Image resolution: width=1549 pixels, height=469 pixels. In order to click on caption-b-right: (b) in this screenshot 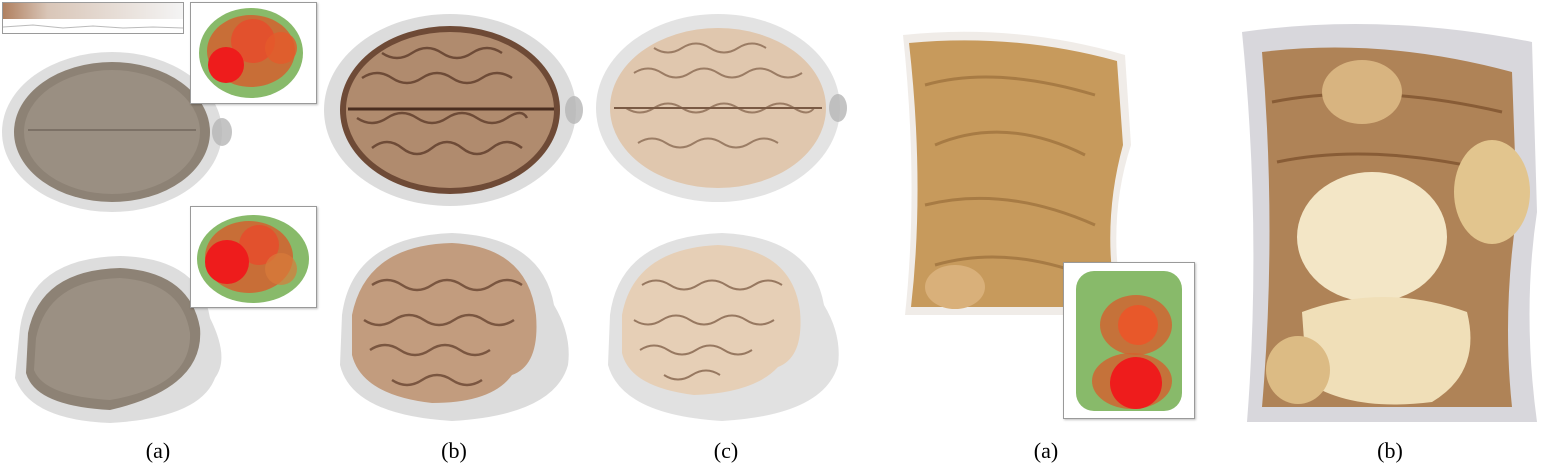, I will do `click(1390, 450)`.